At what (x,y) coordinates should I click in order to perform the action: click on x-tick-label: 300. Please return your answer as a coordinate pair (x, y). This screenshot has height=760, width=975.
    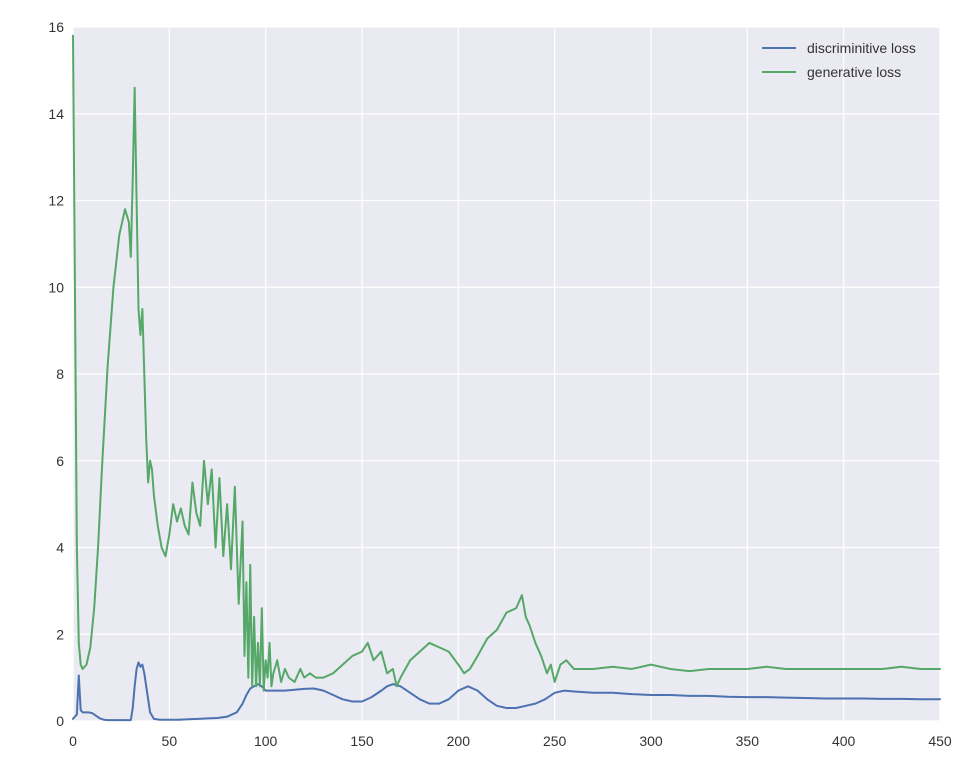
    Looking at the image, I should click on (651, 741).